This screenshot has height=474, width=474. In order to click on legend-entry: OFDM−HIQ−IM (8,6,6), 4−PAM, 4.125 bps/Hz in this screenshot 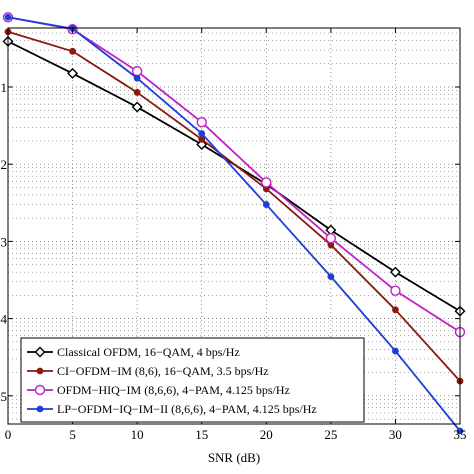, I will do `click(158, 390)`.